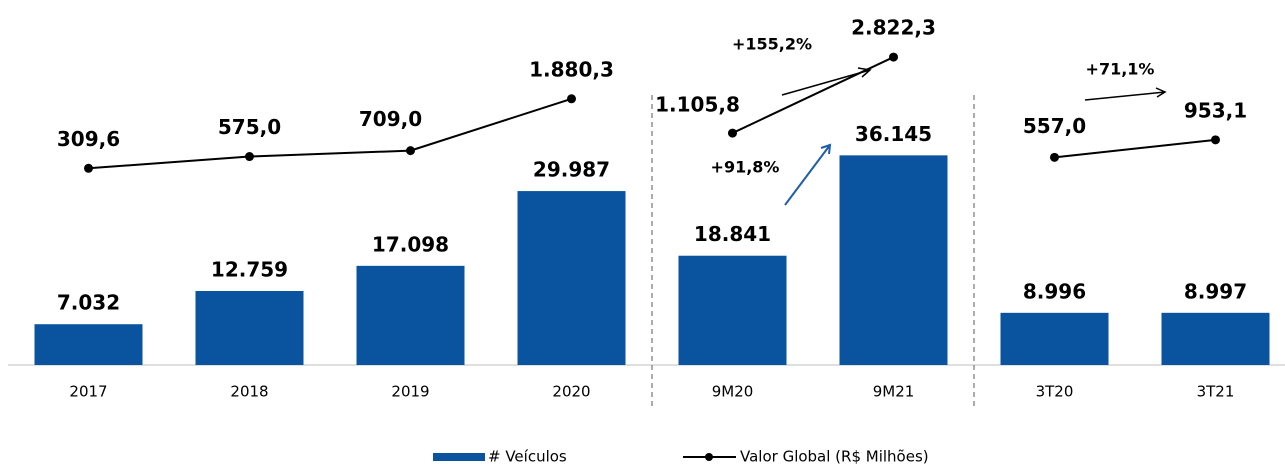 The width and height of the screenshot is (1285, 468). What do you see at coordinates (249, 127) in the screenshot?
I see `line-value-label: 575,0` at bounding box center [249, 127].